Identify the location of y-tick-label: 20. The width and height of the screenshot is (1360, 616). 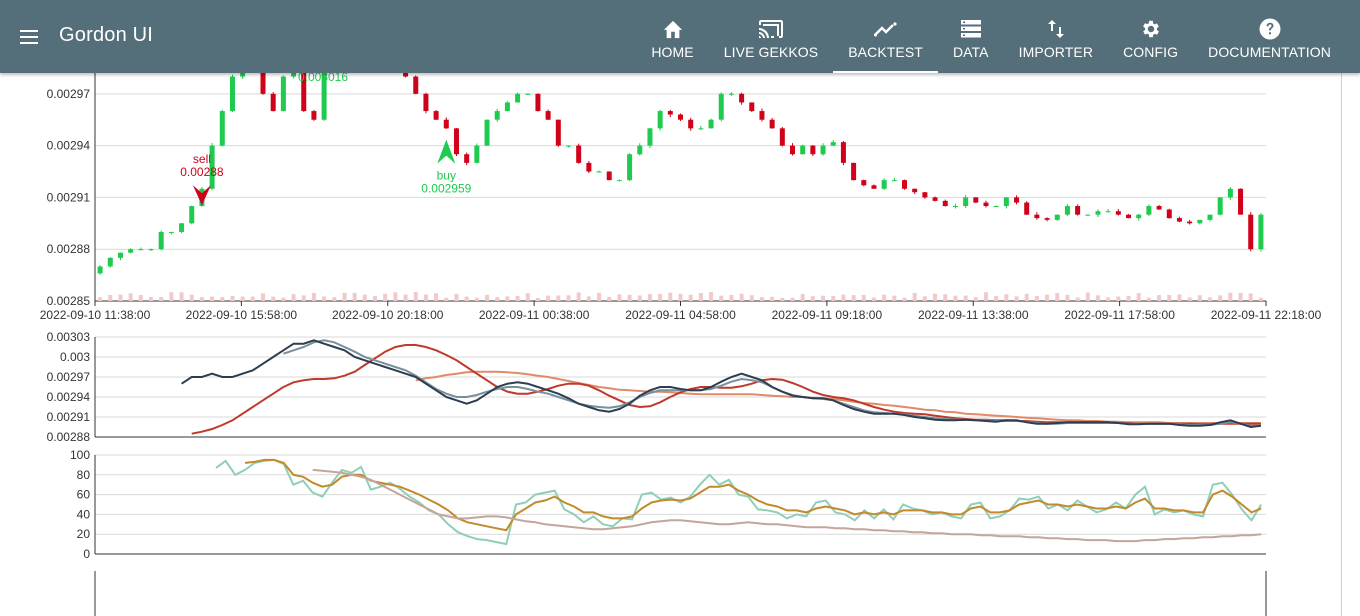
(84, 534).